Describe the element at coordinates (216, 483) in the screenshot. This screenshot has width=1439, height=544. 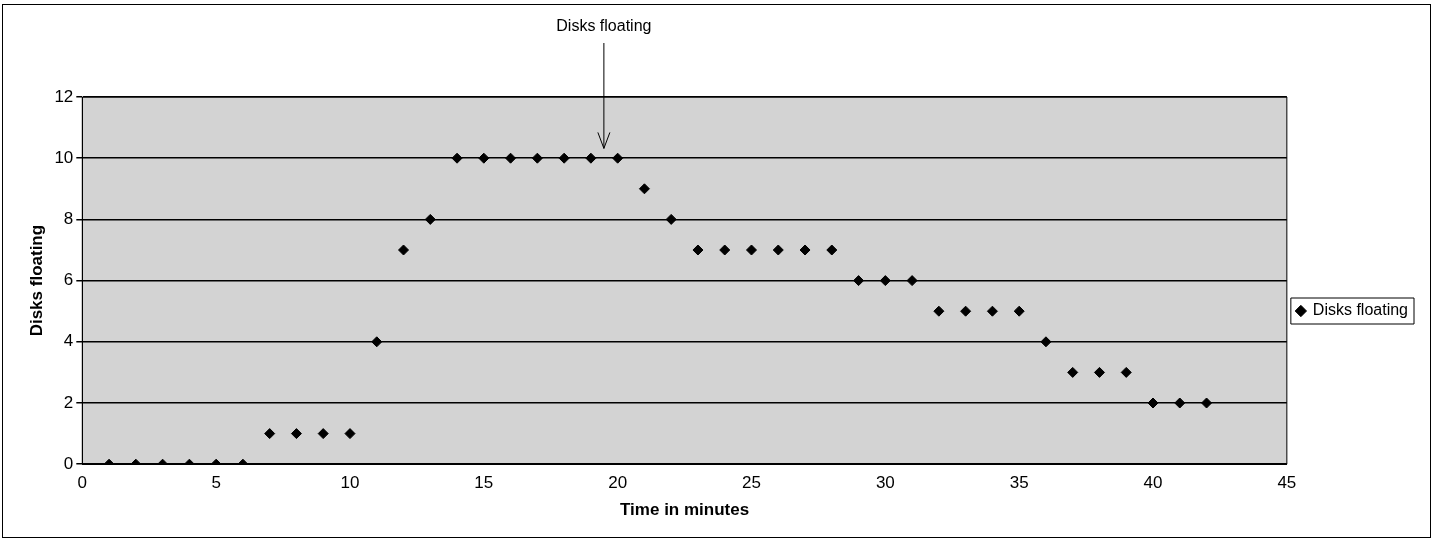
I see `x-tick-label: 5` at that location.